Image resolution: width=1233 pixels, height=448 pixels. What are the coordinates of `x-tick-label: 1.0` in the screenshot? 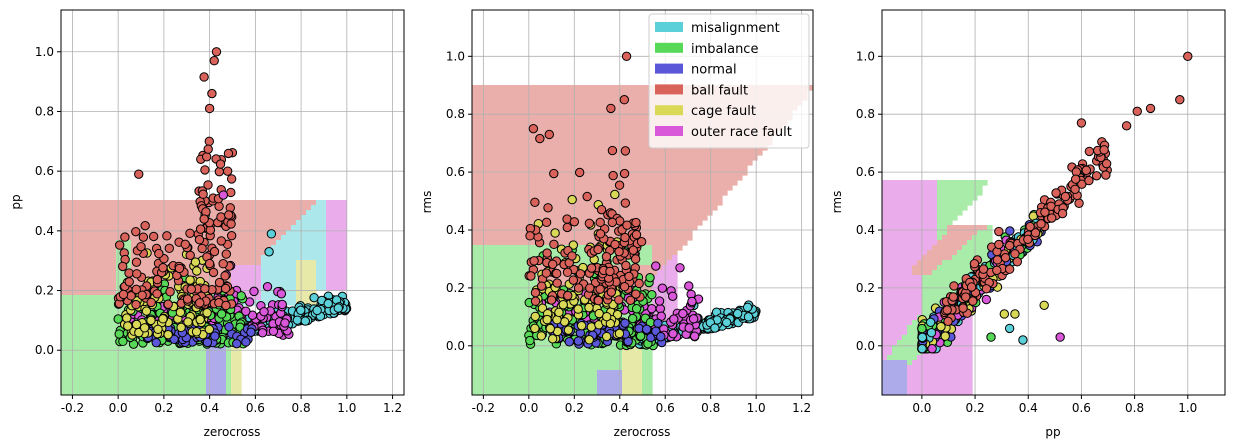 It's located at (346, 408).